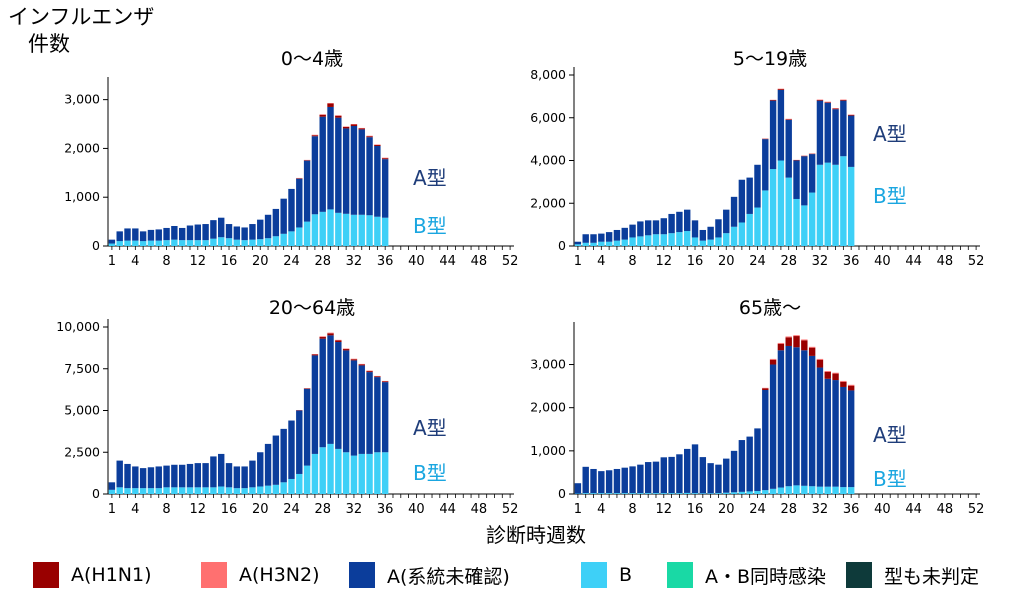 Image resolution: width=1014 pixels, height=595 pixels. Describe the element at coordinates (315, 404) in the screenshot. I see `bar-segment-20-64-w27-A(系統未確認)` at that location.